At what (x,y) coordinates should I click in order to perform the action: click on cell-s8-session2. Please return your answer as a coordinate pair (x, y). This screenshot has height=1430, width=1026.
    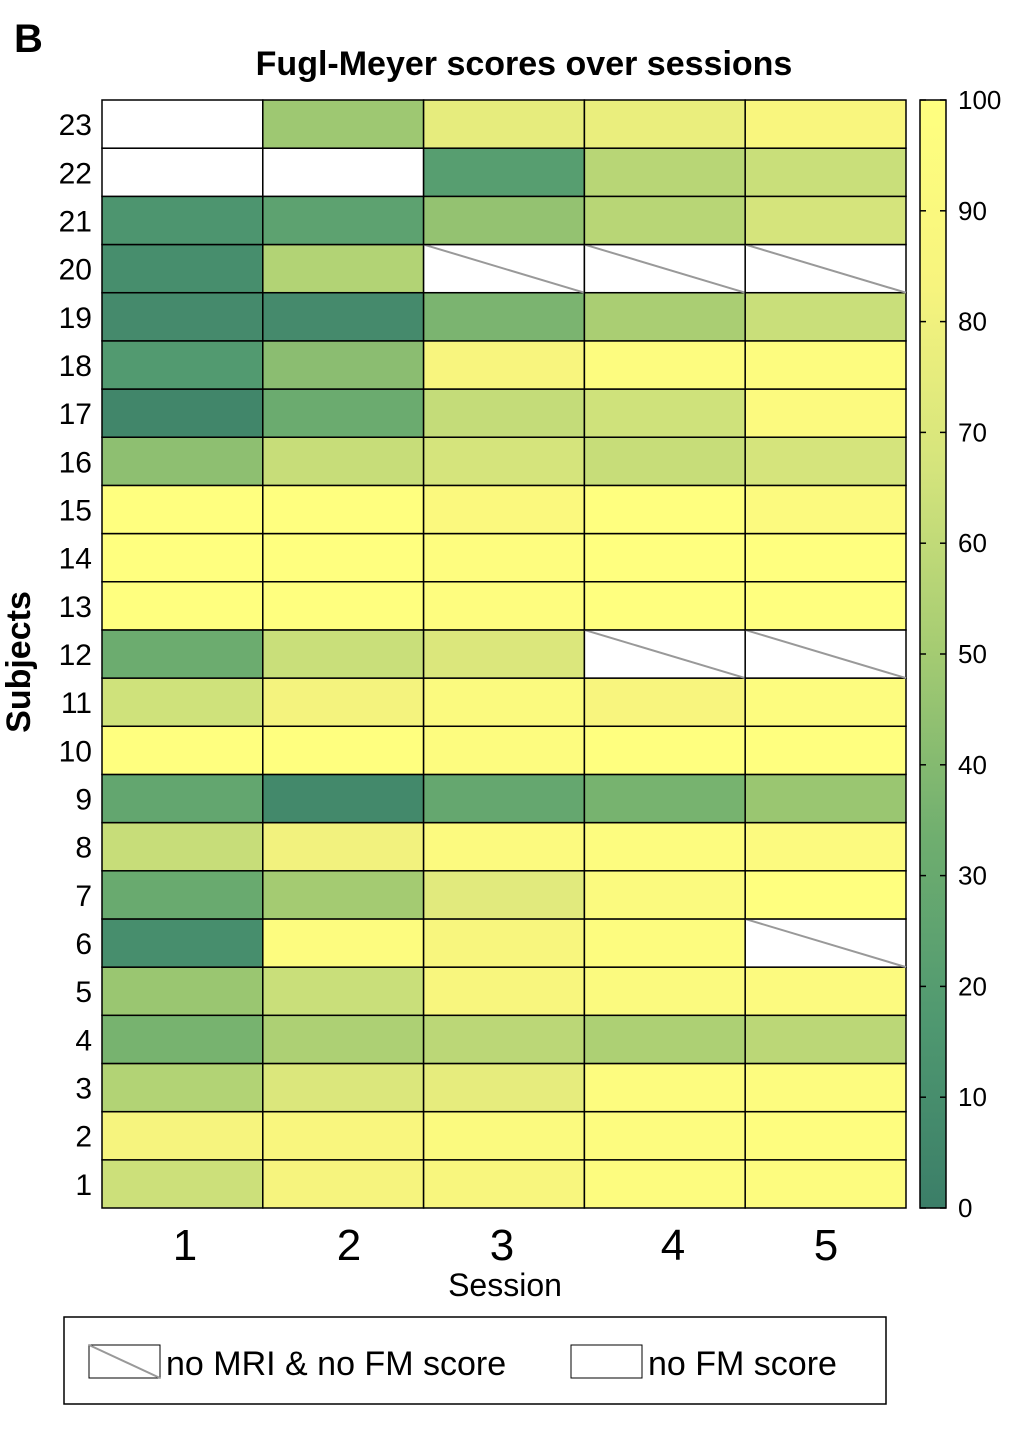
    Looking at the image, I should click on (343, 846).